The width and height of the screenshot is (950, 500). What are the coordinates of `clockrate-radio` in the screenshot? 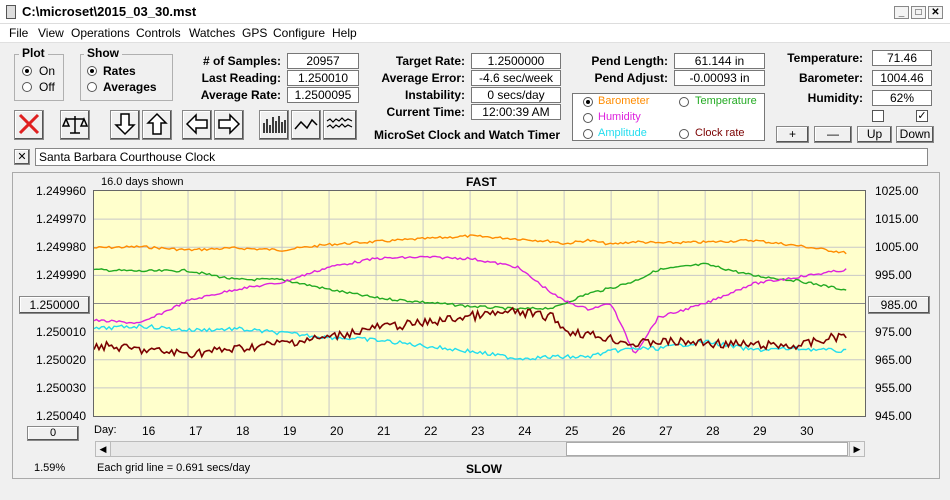 It's located at (684, 134).